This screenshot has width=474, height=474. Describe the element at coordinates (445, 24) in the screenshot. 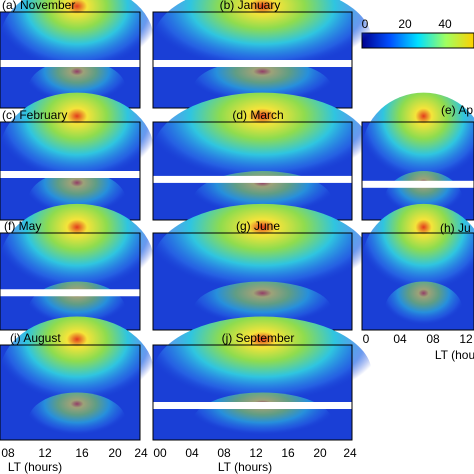

I see `colorbar-tick-label: 40` at that location.